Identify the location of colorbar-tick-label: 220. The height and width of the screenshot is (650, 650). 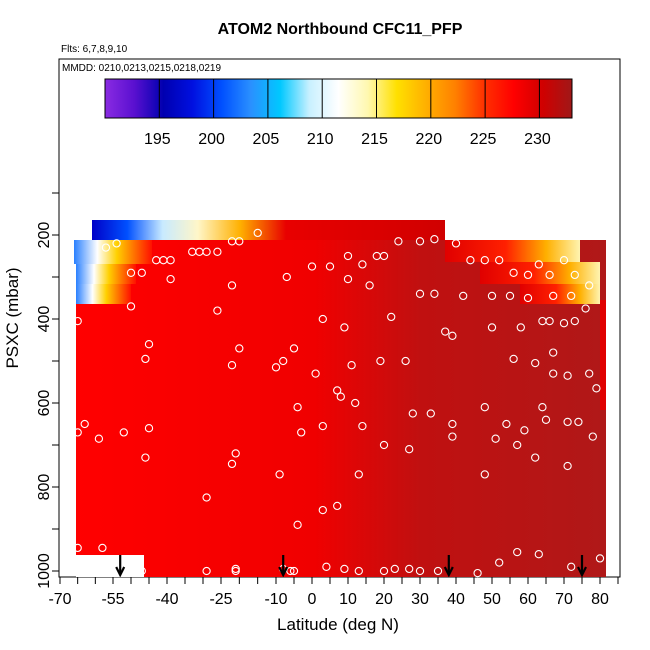
(428, 139).